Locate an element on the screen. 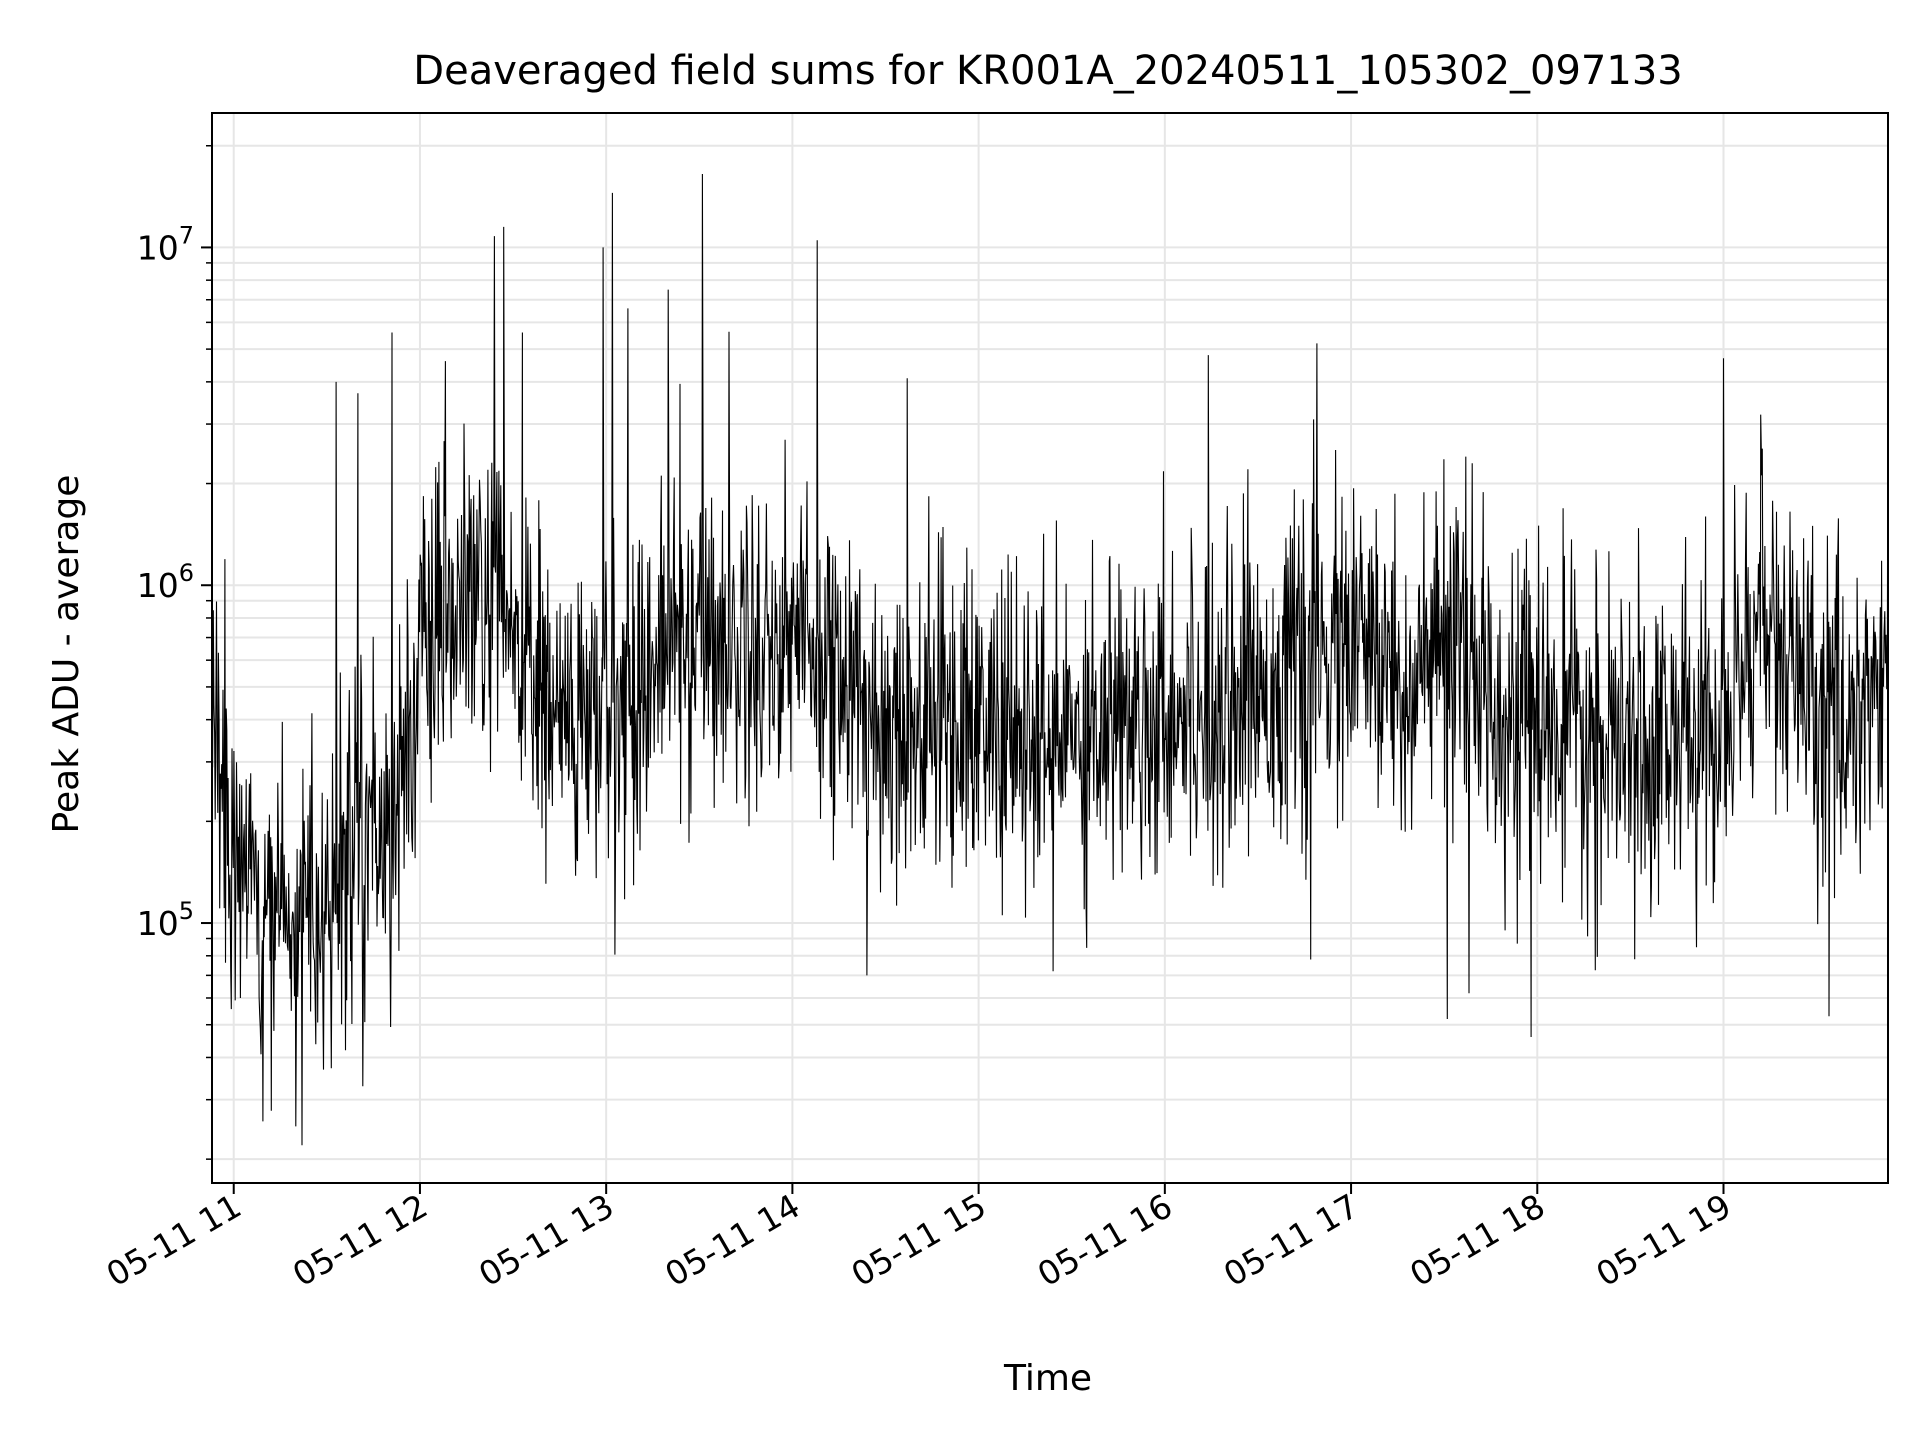 The image size is (1920, 1440). x-tick-label: 05-11 14 is located at coordinates (732, 1240).